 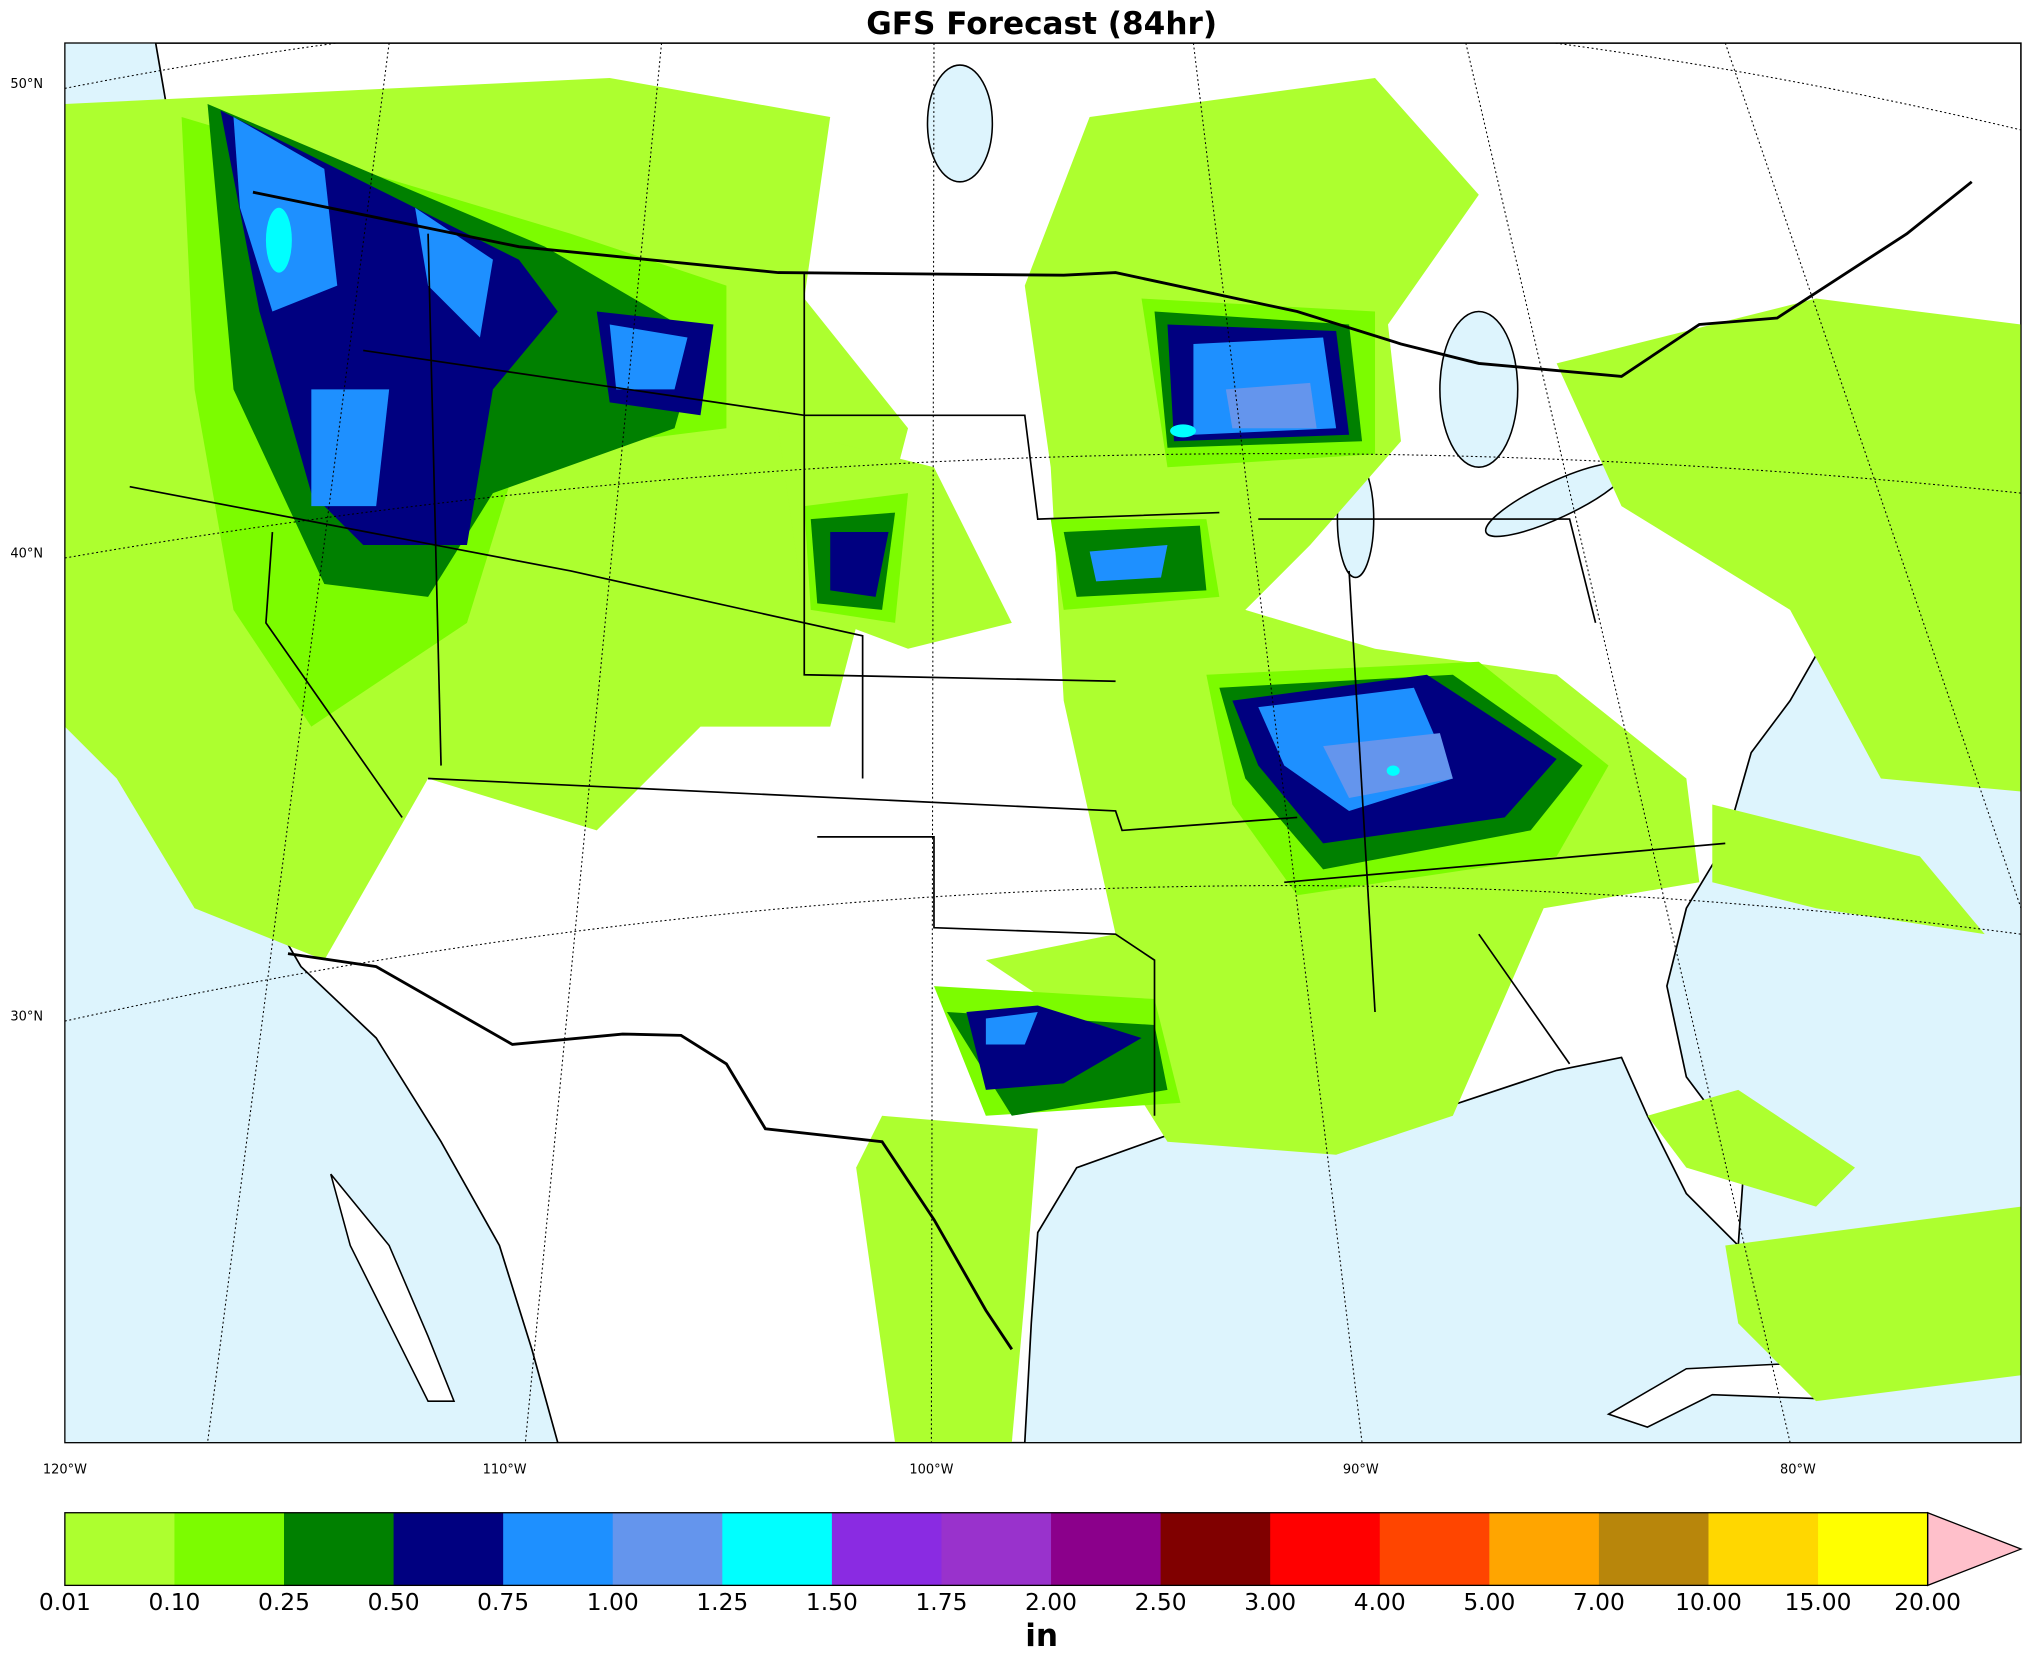 What do you see at coordinates (1112, 279) in the screenshot?
I see `us-canada-border` at bounding box center [1112, 279].